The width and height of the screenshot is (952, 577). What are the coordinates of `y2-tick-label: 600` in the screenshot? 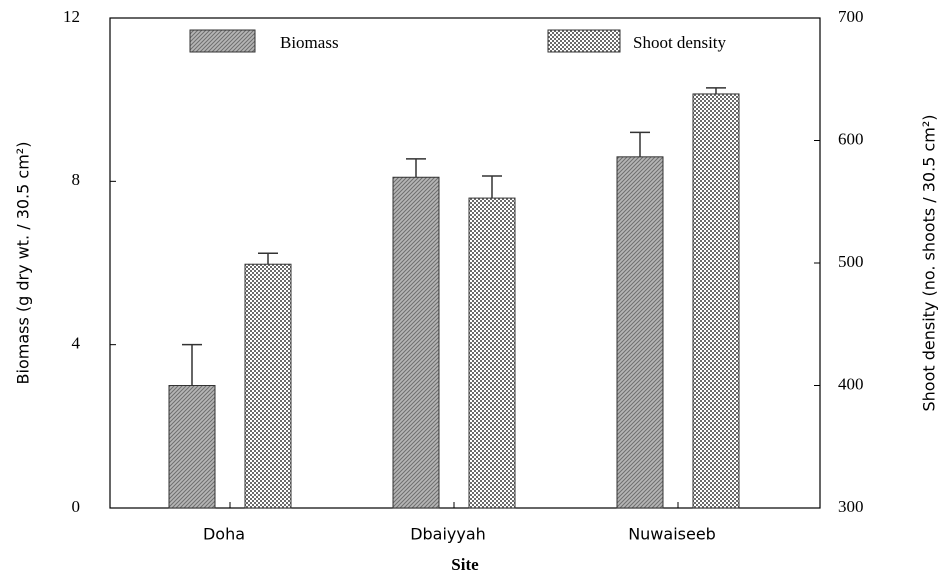 It's located at (851, 138).